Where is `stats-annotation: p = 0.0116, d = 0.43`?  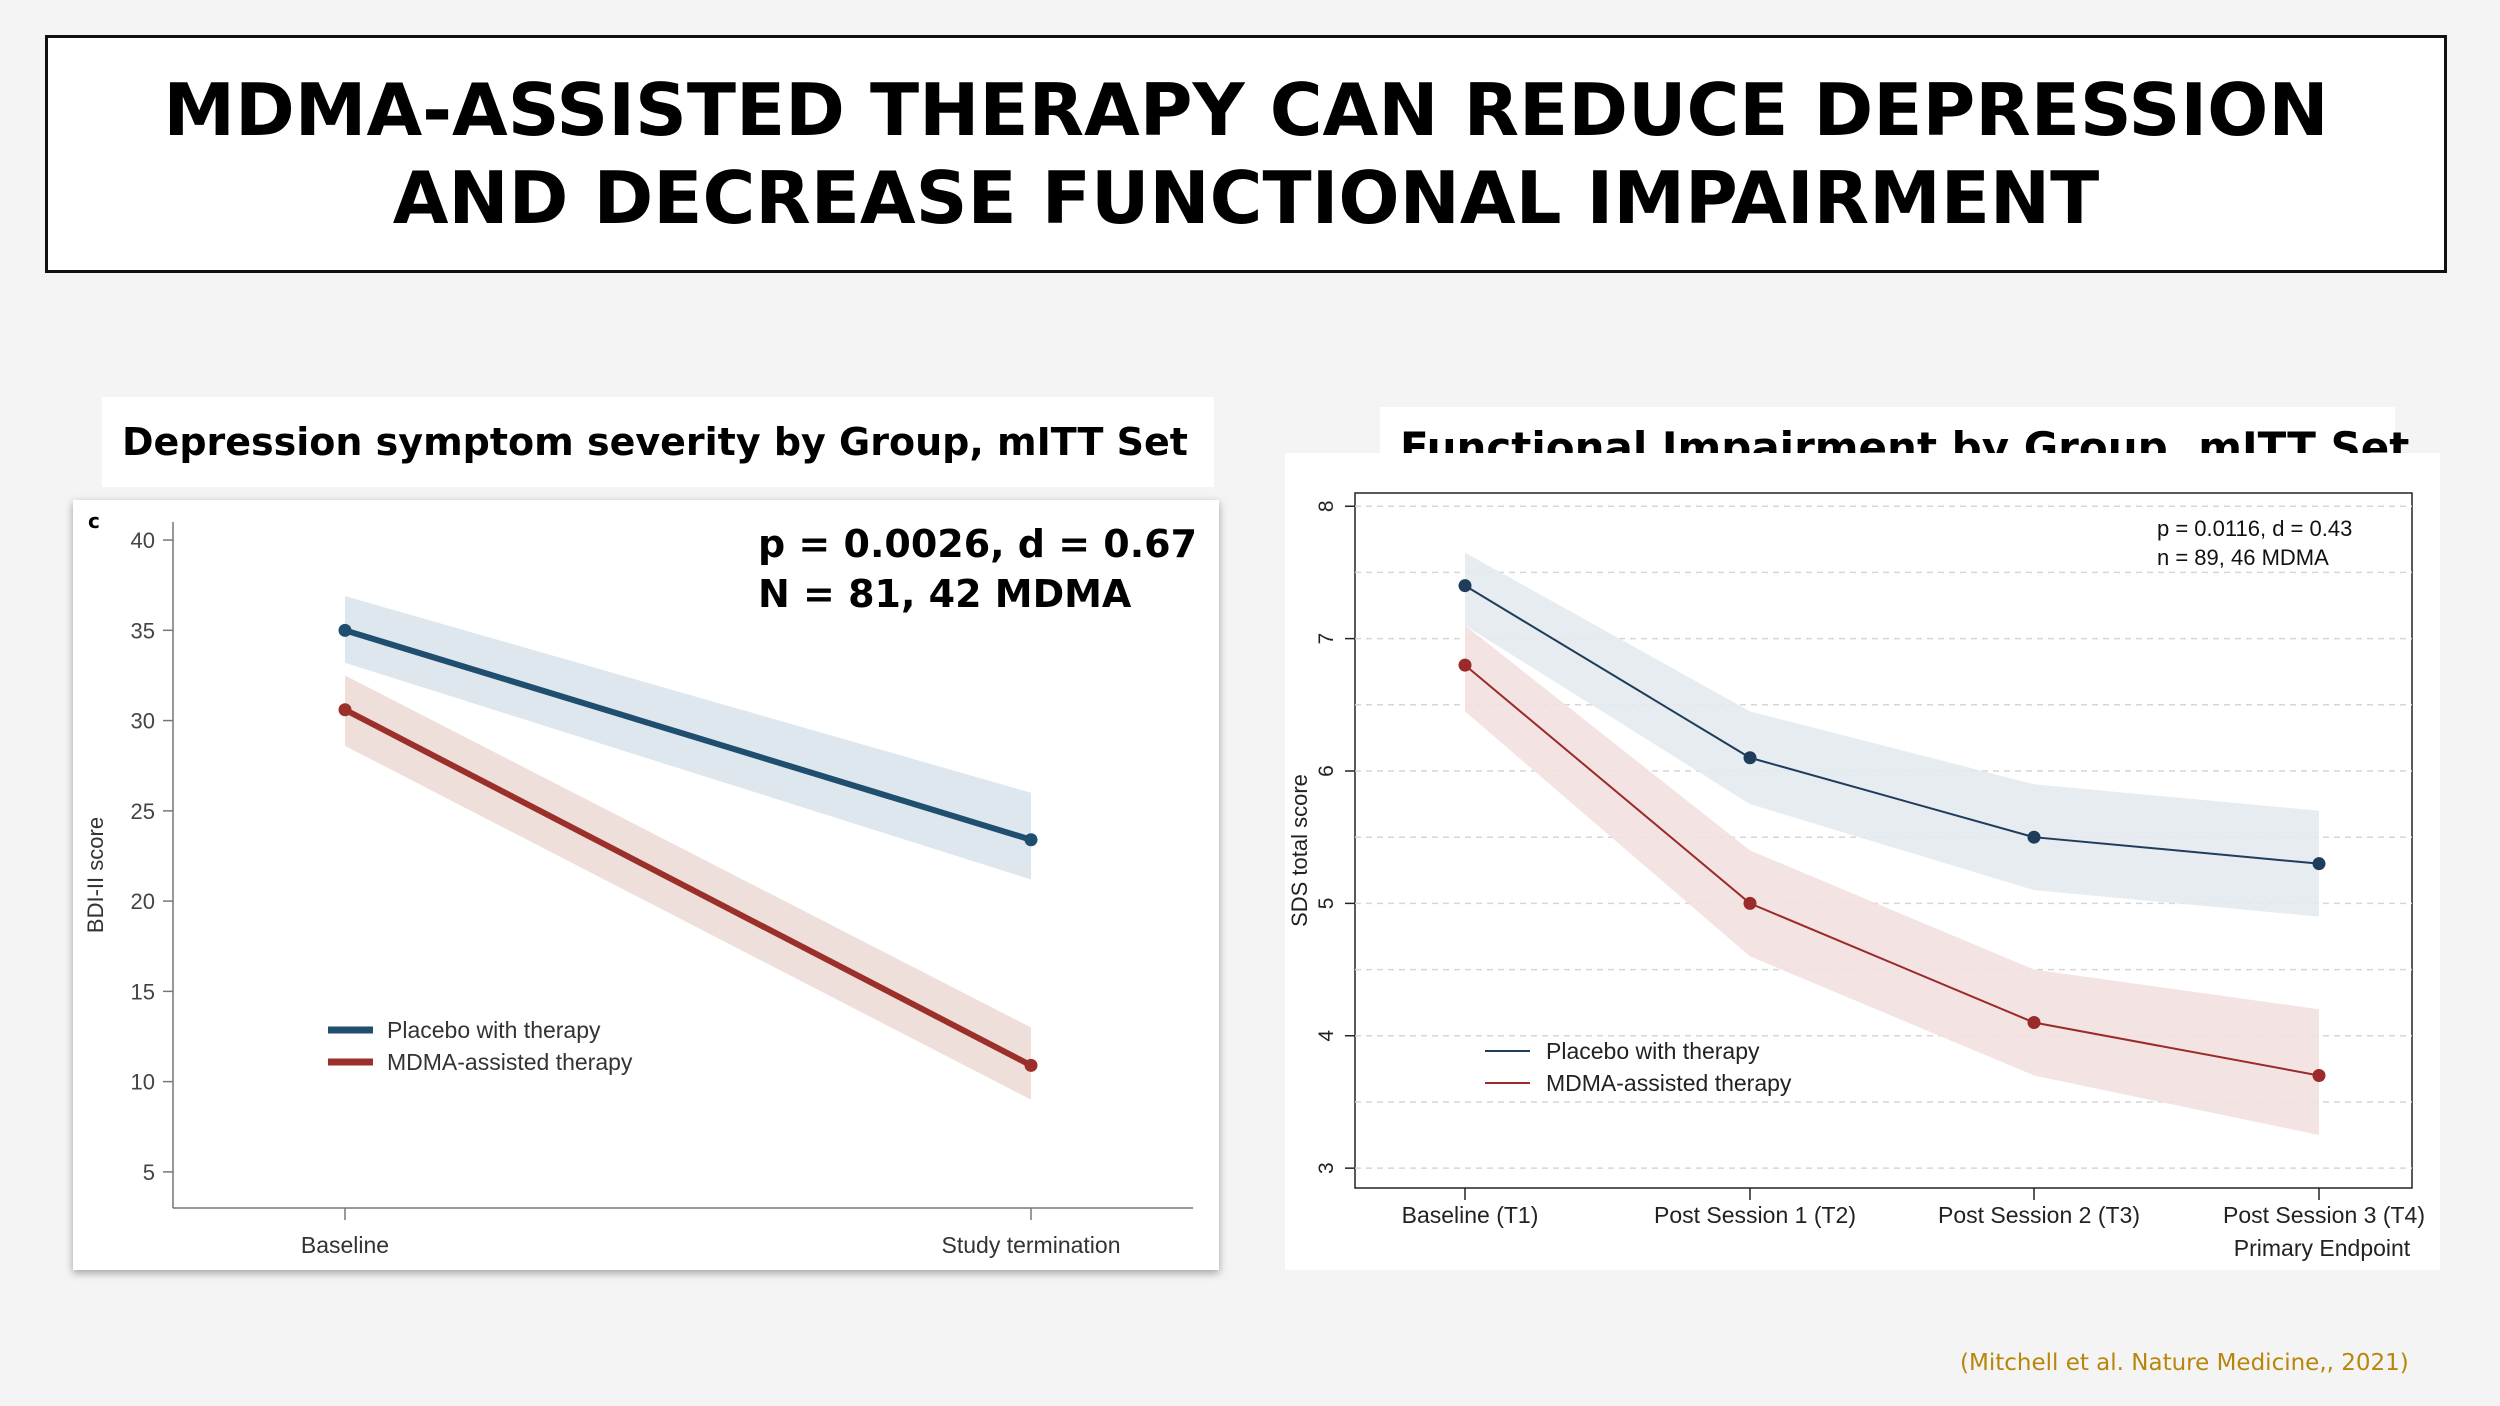 stats-annotation: p = 0.0116, d = 0.43 is located at coordinates (2254, 528).